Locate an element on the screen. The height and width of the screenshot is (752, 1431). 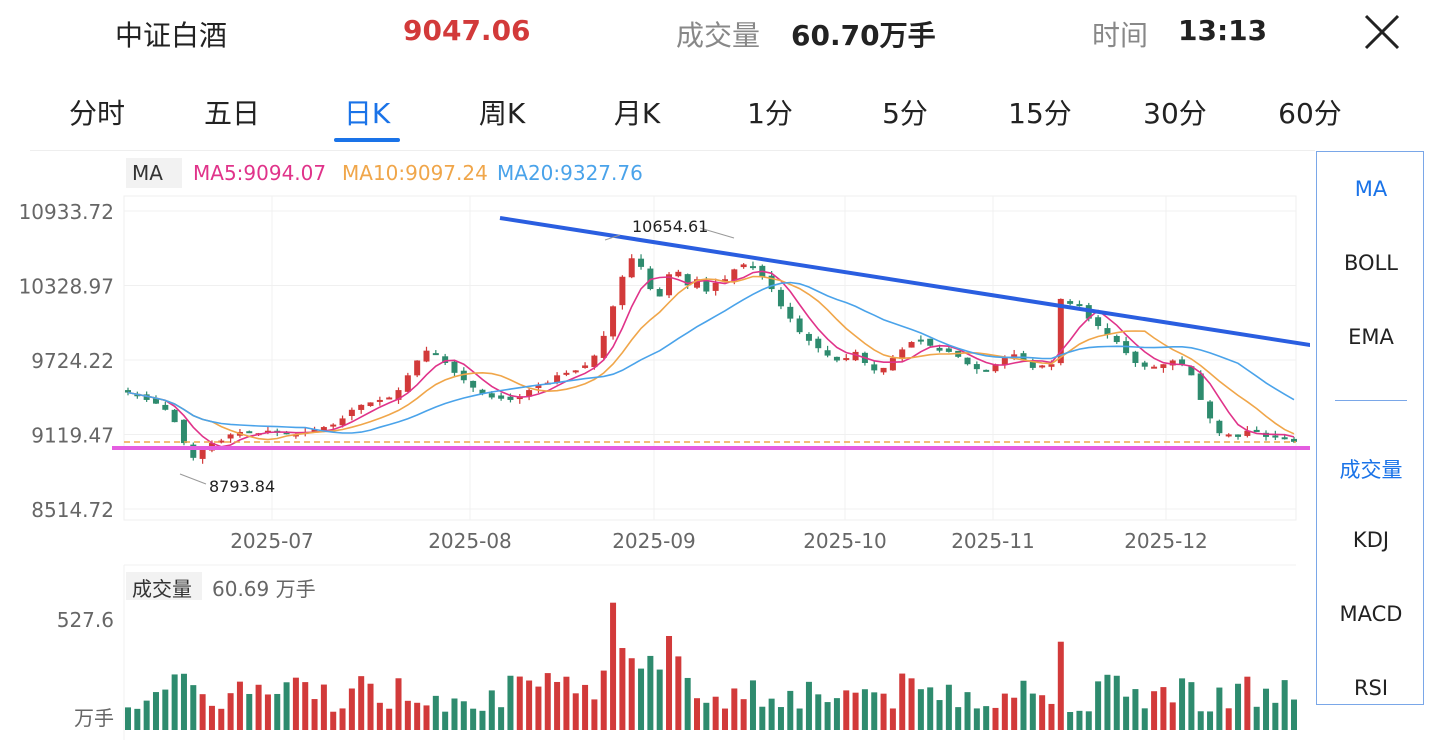
menu-item-kdj: KDJ is located at coordinates (1371, 540).